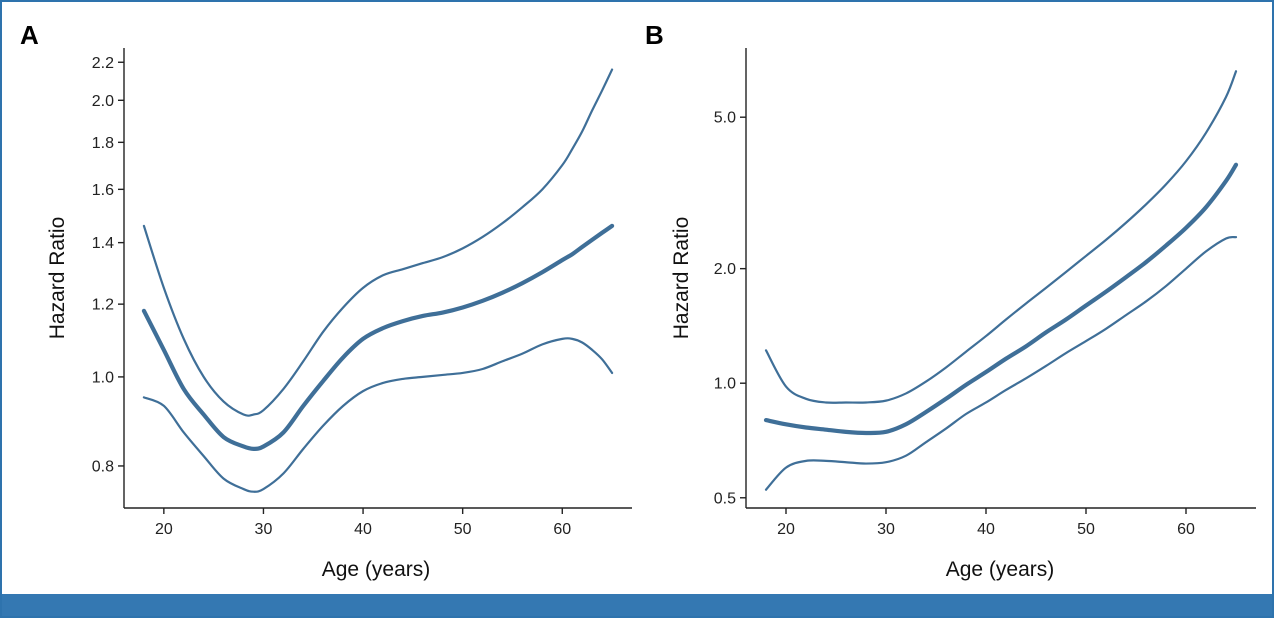 The image size is (1274, 620). Describe the element at coordinates (637, 605) in the screenshot. I see `bottom-accent-bar` at that location.